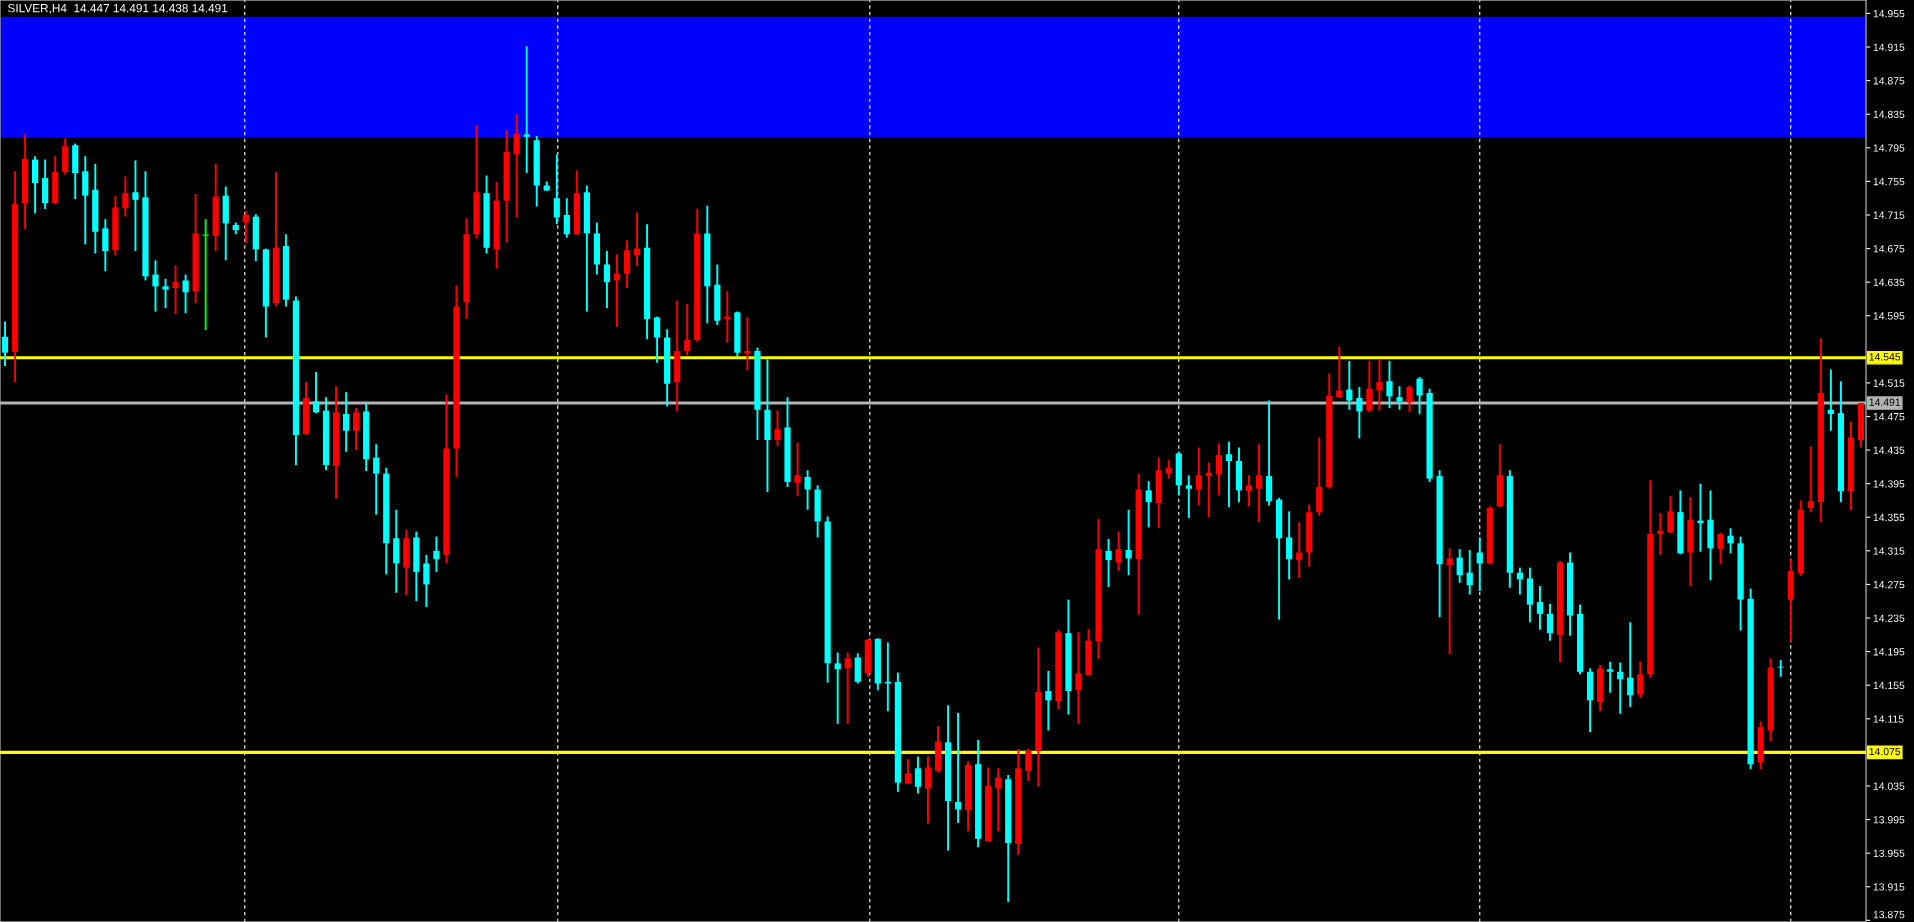 This screenshot has width=1914, height=922. Describe the element at coordinates (1889, 417) in the screenshot. I see `y-tick-label: 14.475` at that location.